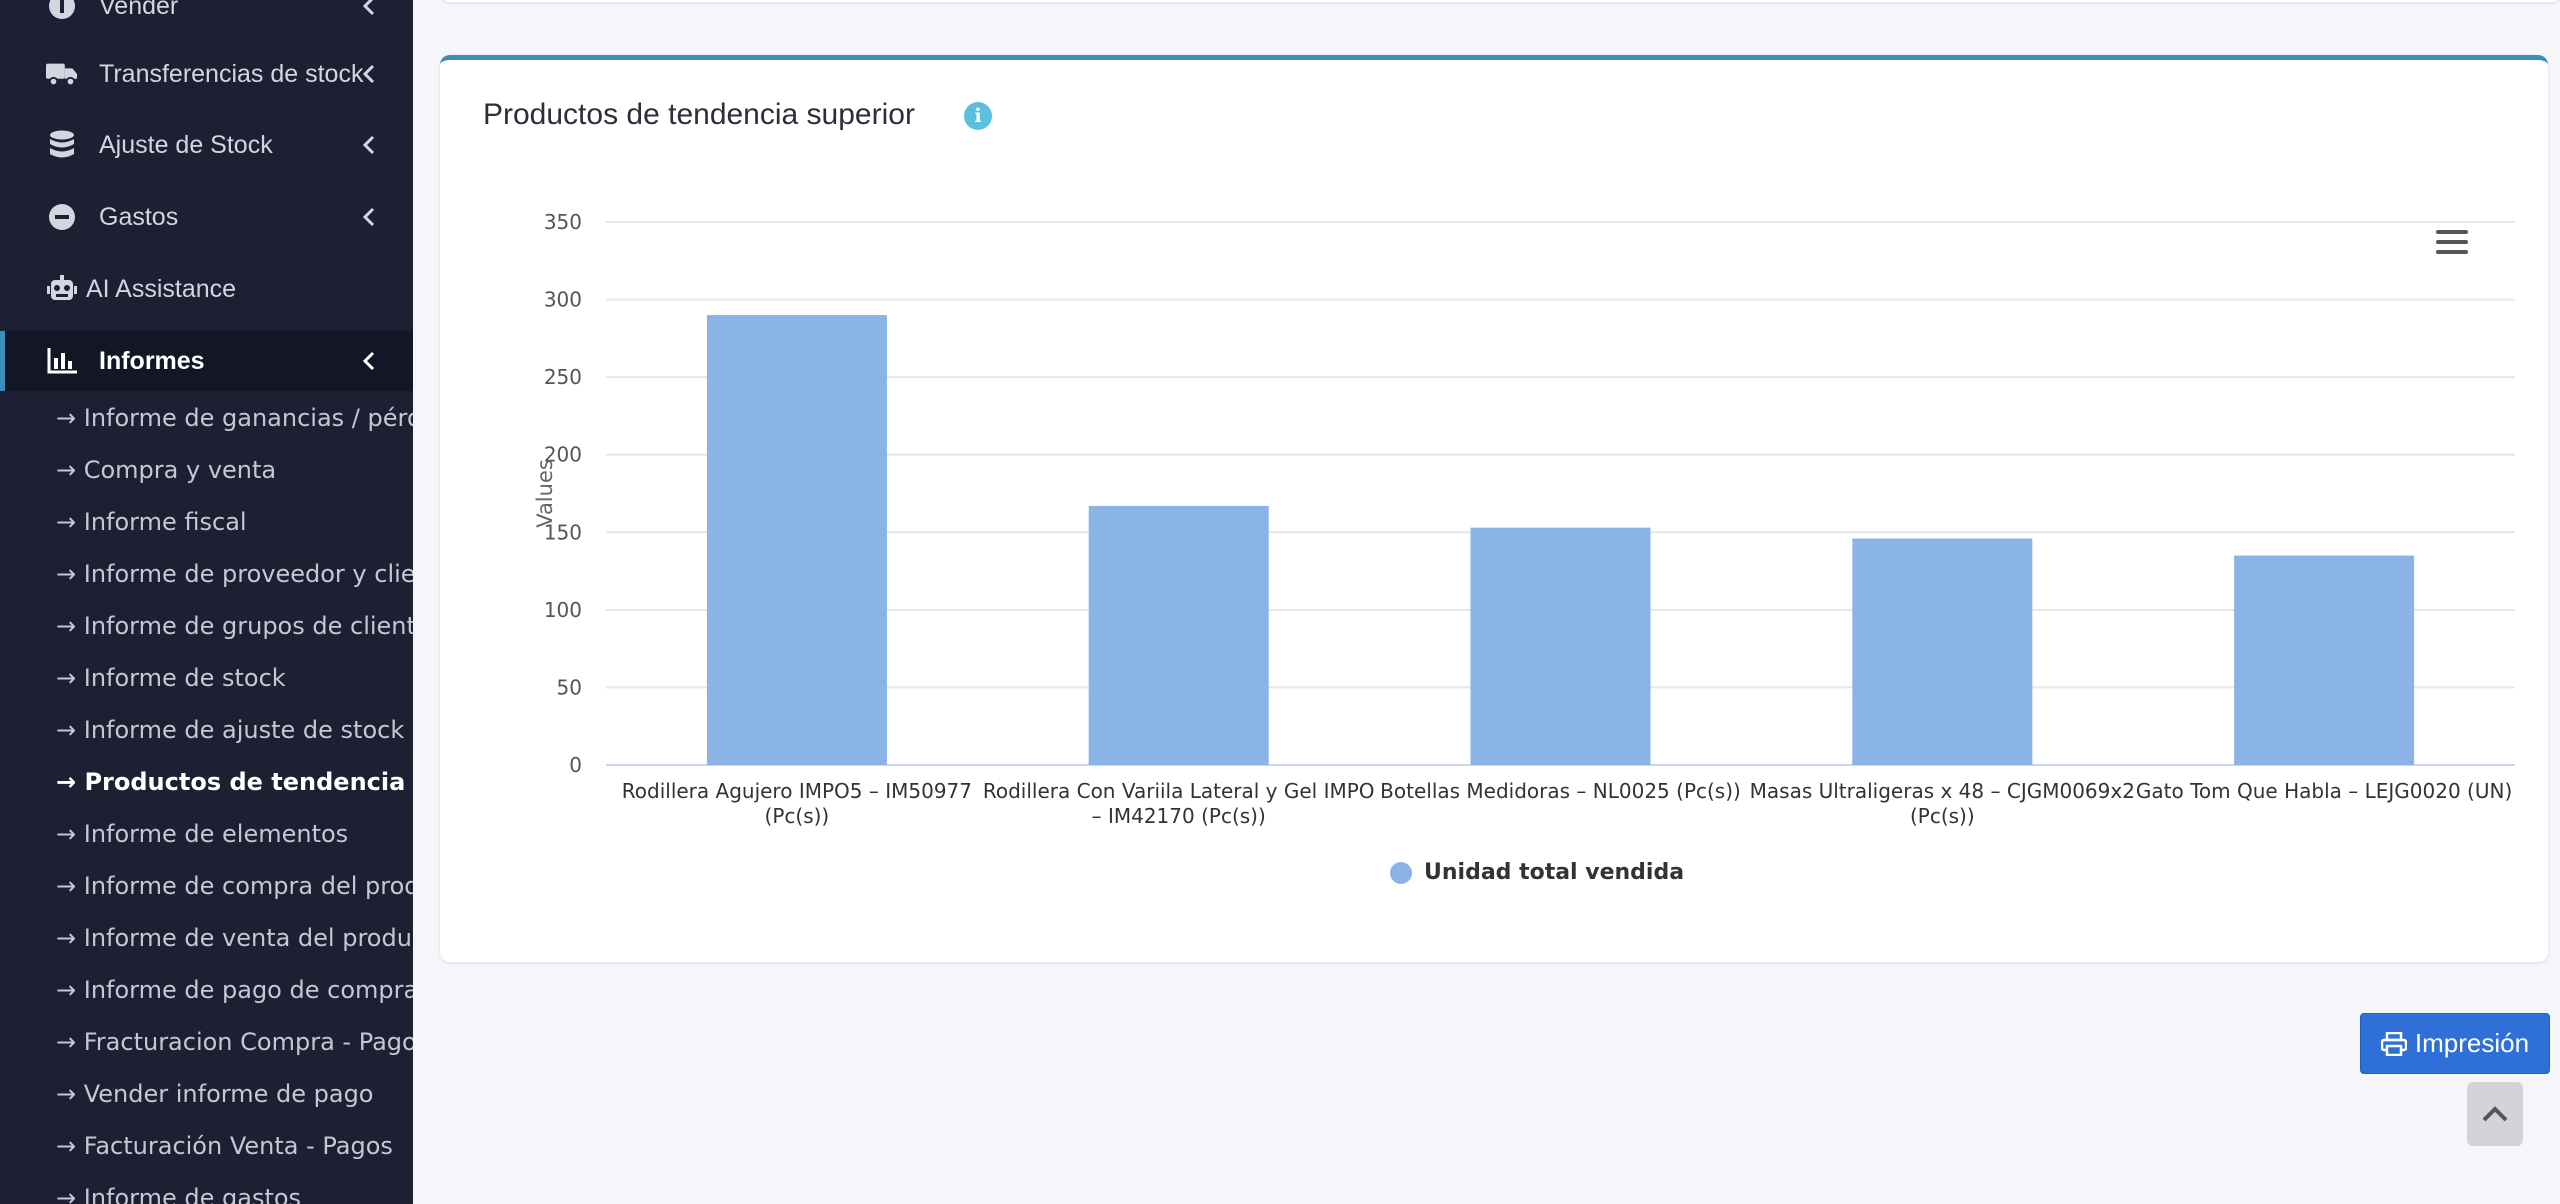 Image resolution: width=2560 pixels, height=1204 pixels. I want to click on sidebar-item-ai-assistance: AI Assistance, so click(206, 289).